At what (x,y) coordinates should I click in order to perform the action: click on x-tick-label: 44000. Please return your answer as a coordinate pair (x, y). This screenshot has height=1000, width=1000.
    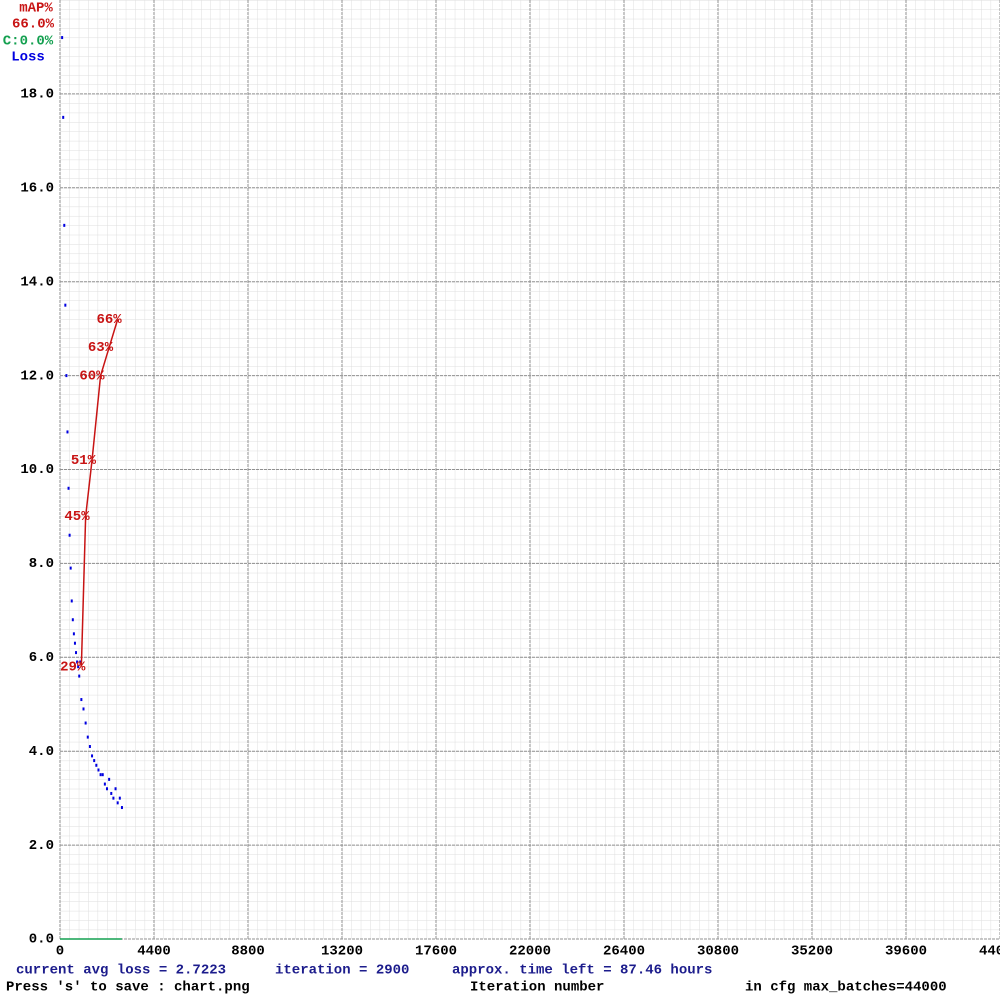
    Looking at the image, I should click on (989, 952).